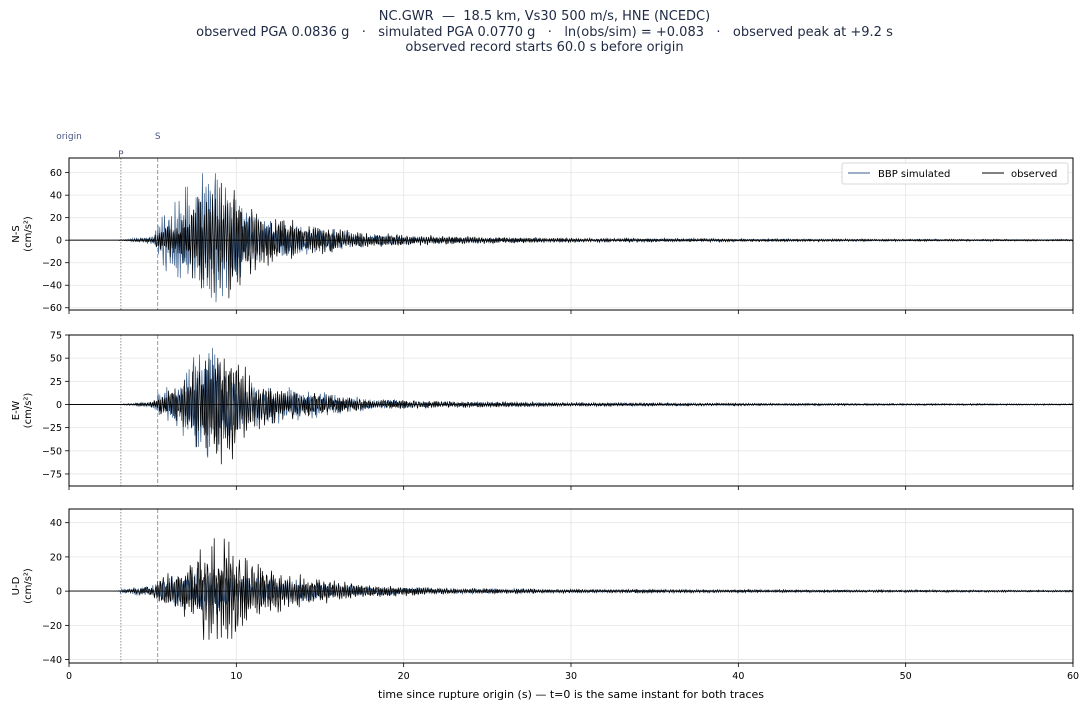 This screenshot has width=1089, height=710. I want to click on x-tick-label: 40, so click(738, 676).